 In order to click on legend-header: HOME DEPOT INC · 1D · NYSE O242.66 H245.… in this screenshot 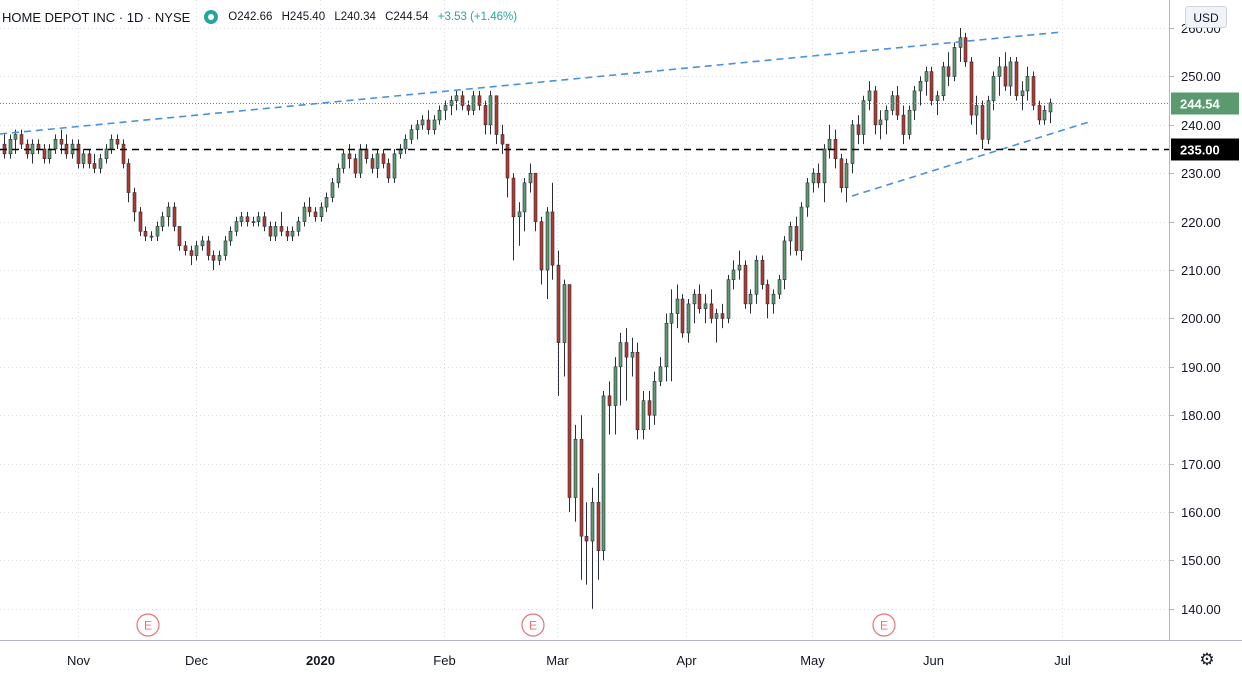, I will do `click(261, 17)`.